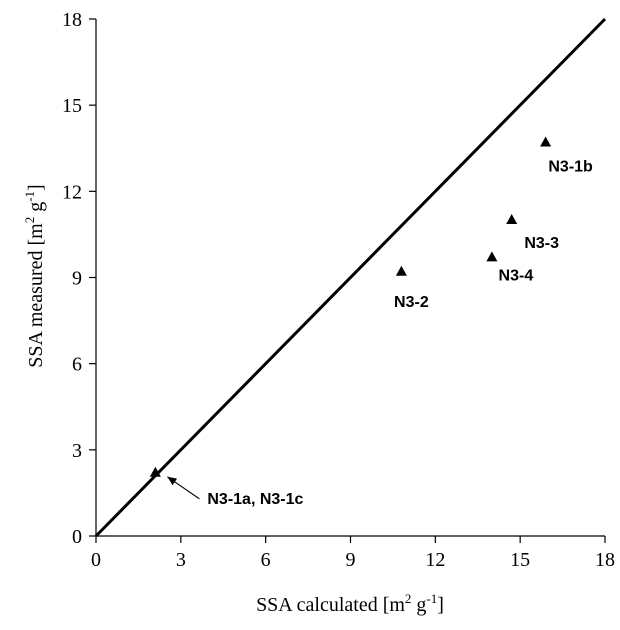 The width and height of the screenshot is (620, 630). I want to click on annotation-arrow-head, so click(172, 481).